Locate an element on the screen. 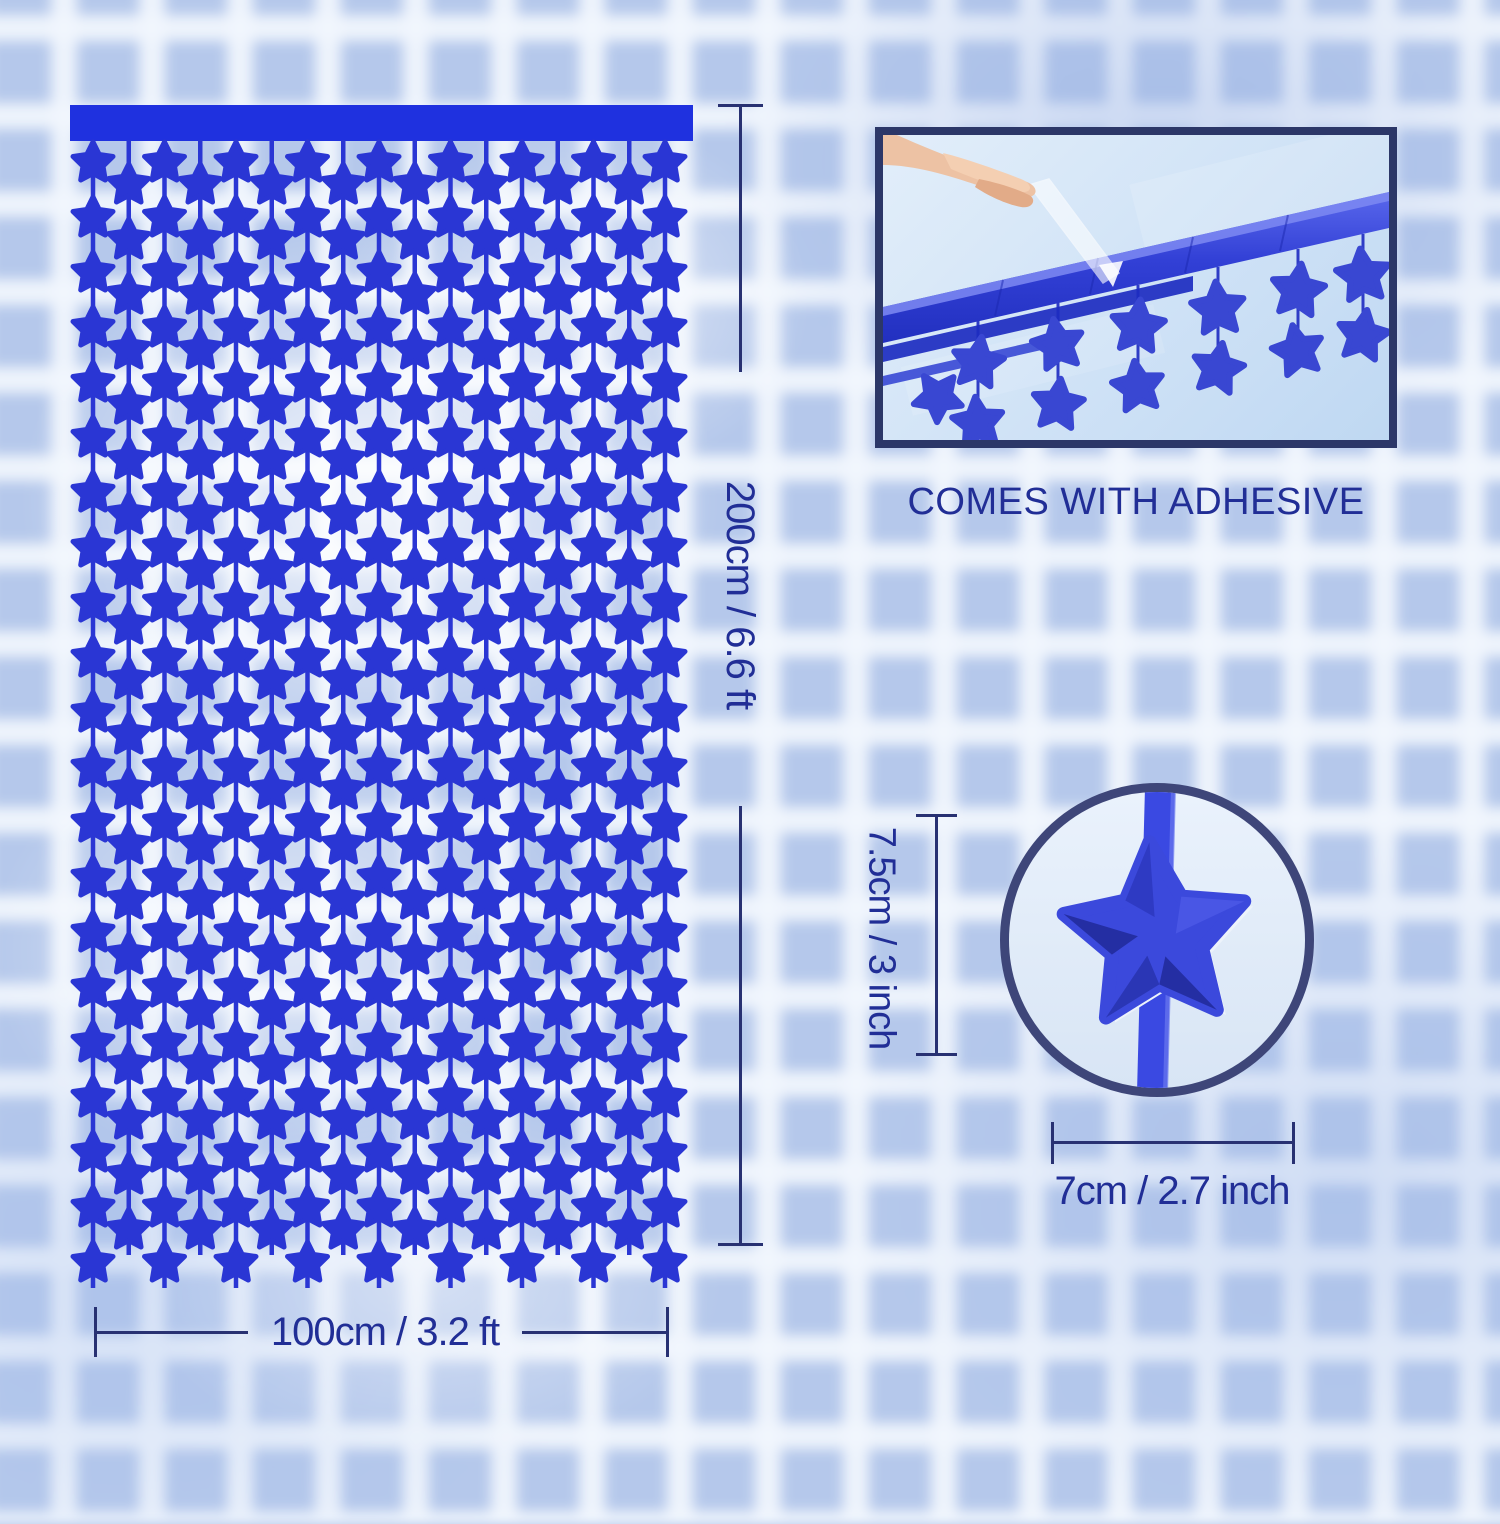 This screenshot has width=1500, height=1524. star-closeup-circle is located at coordinates (1157, 940).